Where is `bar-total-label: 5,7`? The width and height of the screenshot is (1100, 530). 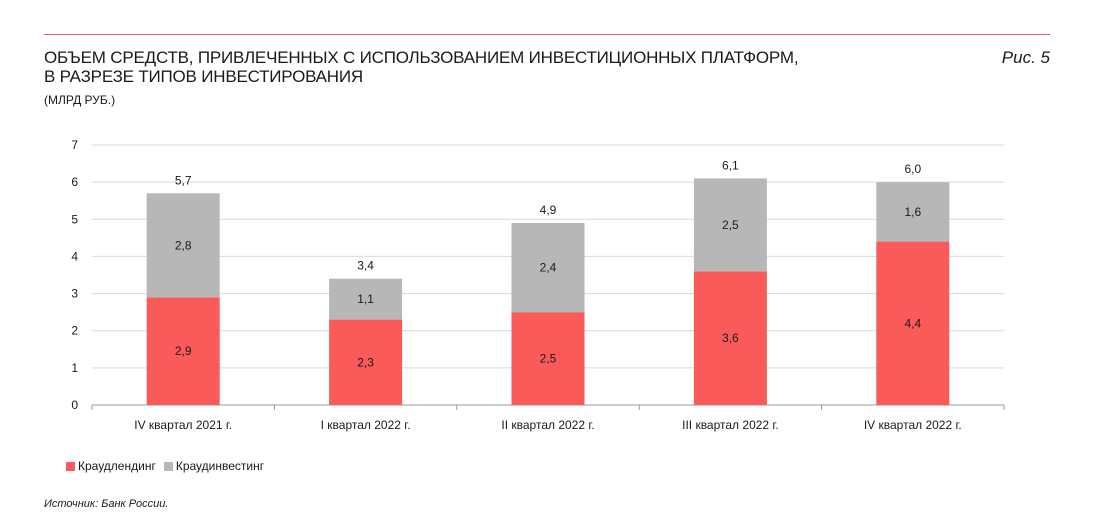 bar-total-label: 5,7 is located at coordinates (183, 180).